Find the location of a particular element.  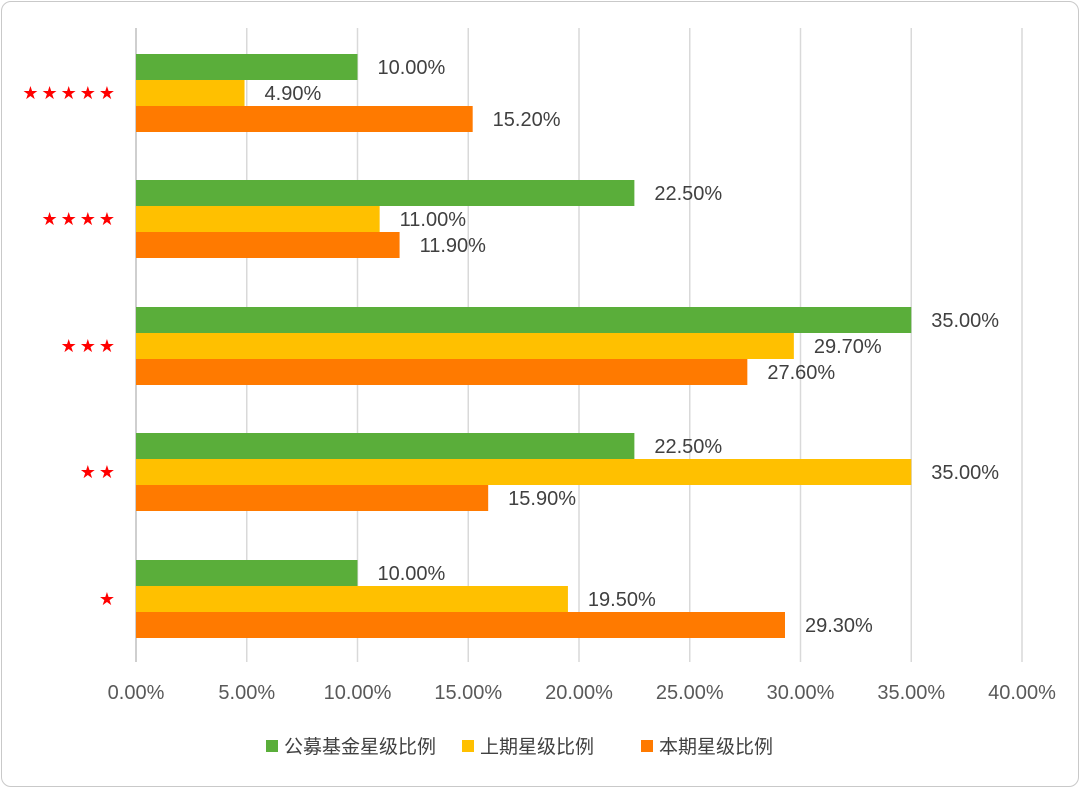

x-tick-label: 15.00% is located at coordinates (468, 693).